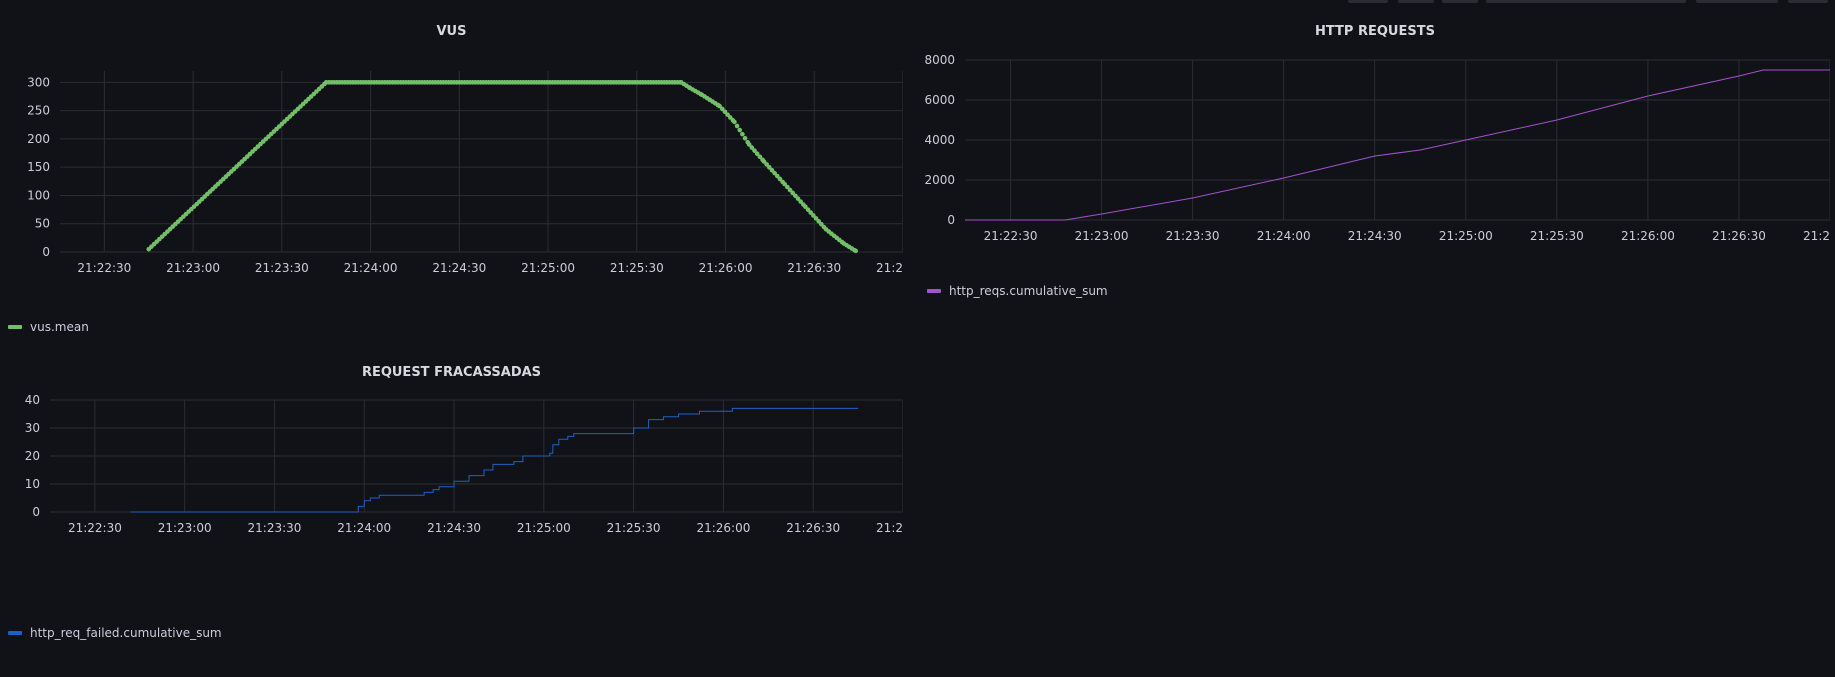 Image resolution: width=1835 pixels, height=677 pixels. What do you see at coordinates (32, 484) in the screenshot?
I see `y-tick-label: 10` at bounding box center [32, 484].